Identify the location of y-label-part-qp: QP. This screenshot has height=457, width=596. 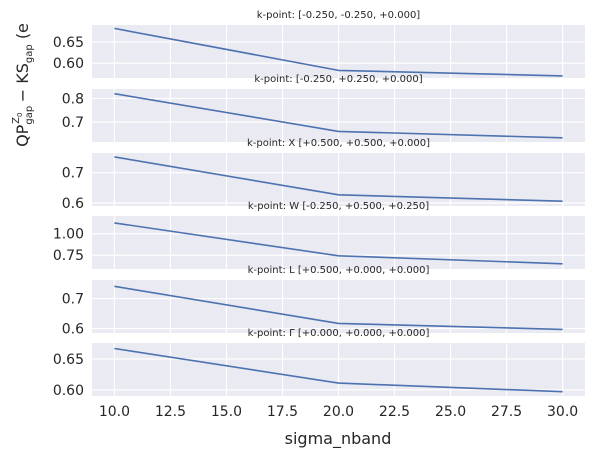
(22, 135).